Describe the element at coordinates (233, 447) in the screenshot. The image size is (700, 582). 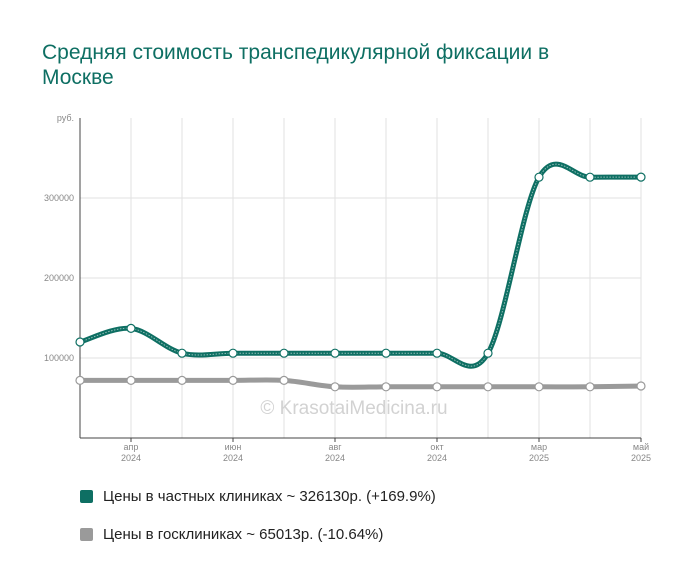
I see `x-tick-label-month: июн` at that location.